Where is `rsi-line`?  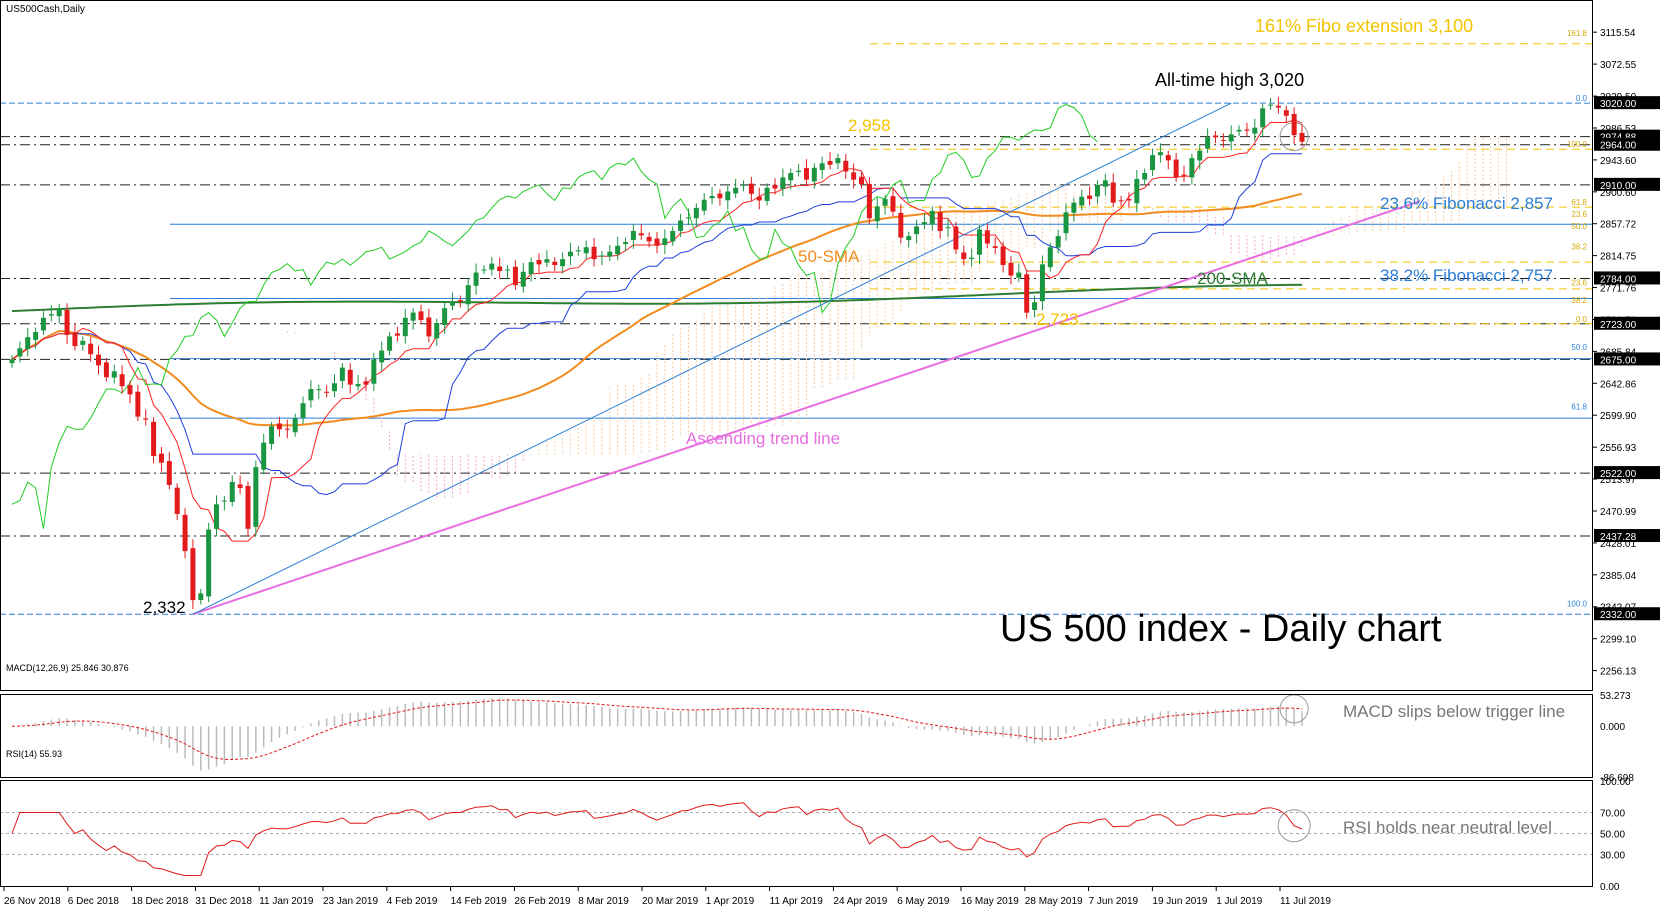
rsi-line is located at coordinates (657, 839).